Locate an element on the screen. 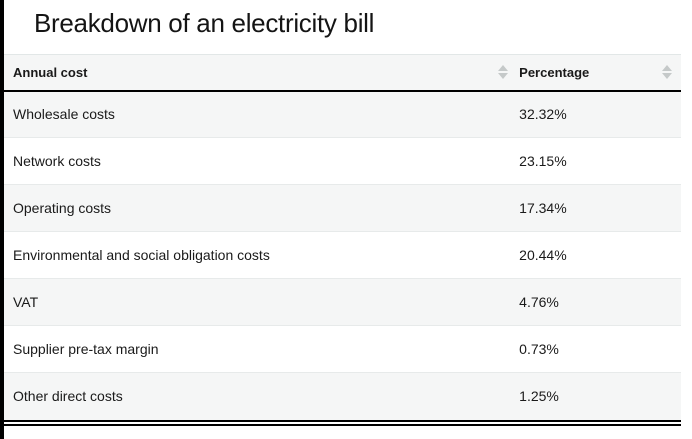  percentage-cell: 1.25% is located at coordinates (539, 396).